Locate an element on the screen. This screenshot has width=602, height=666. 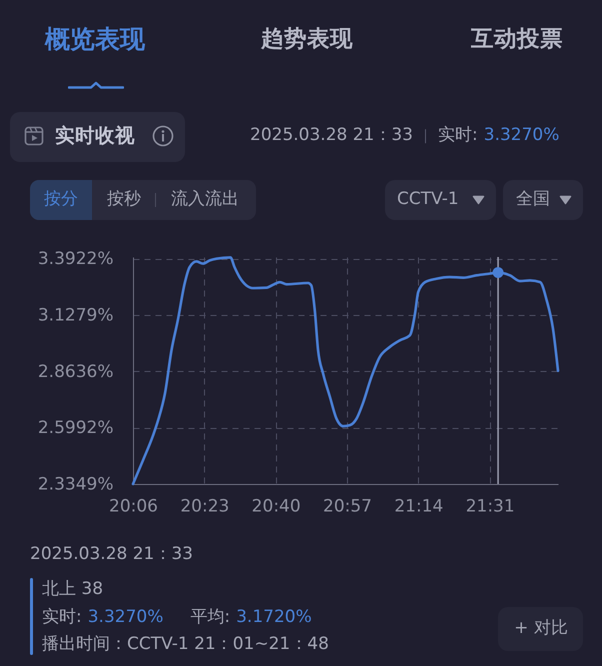
text: 按分 is located at coordinates (61, 199).